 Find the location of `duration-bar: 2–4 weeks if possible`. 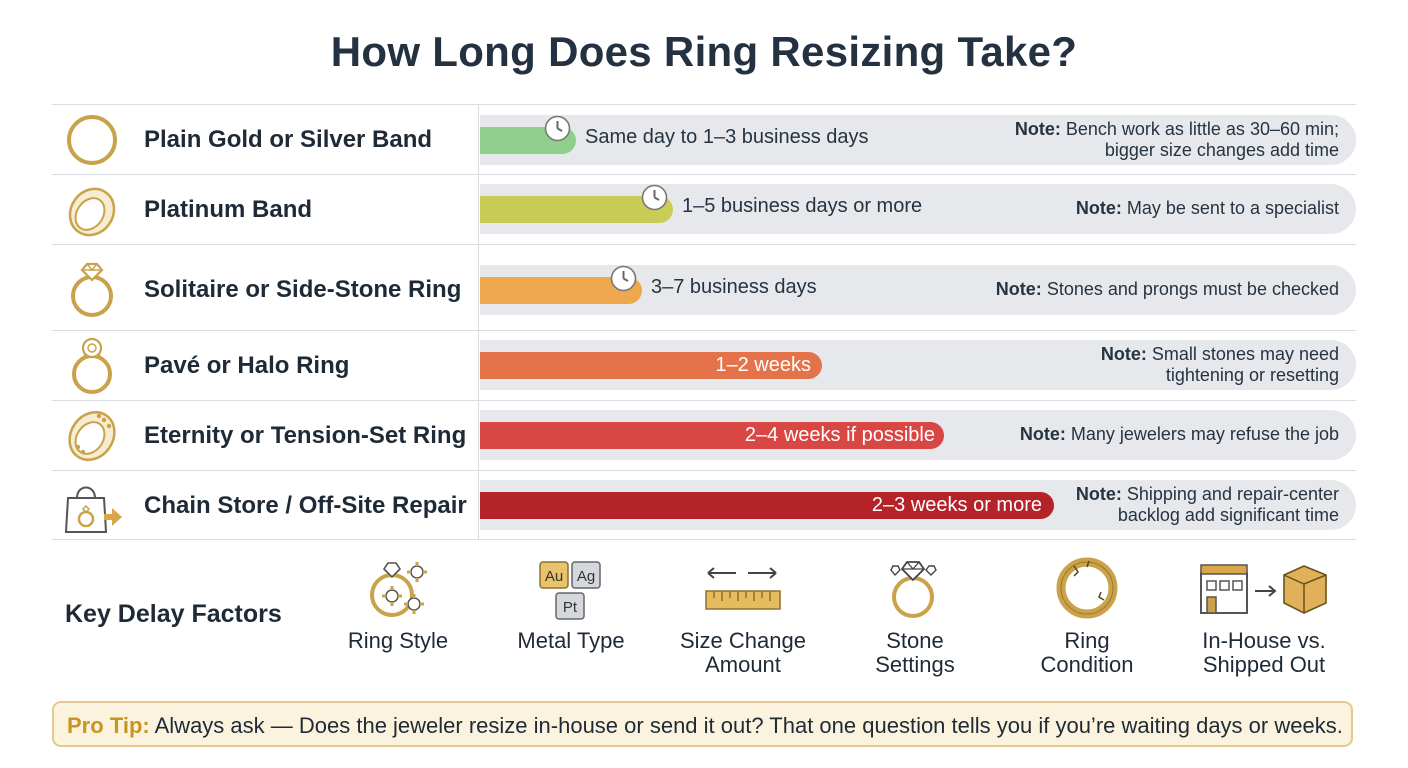

duration-bar: 2–4 weeks if possible is located at coordinates (712, 435).